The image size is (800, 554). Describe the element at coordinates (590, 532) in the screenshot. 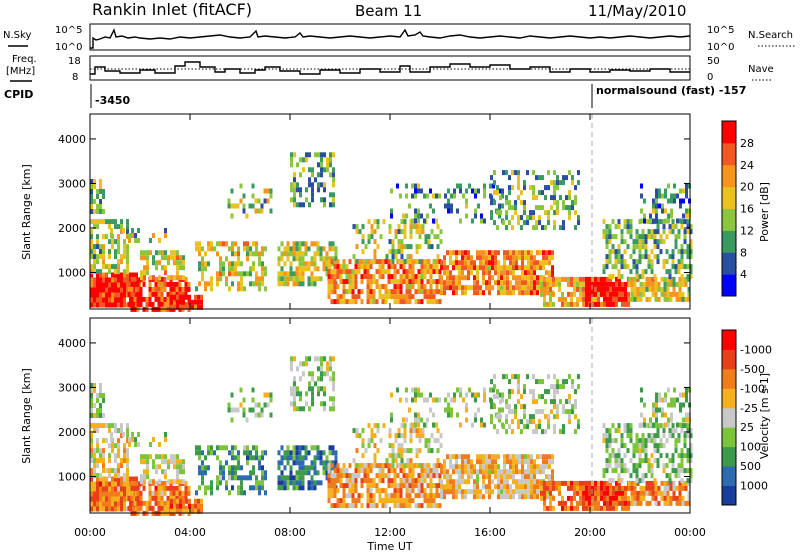

I see `x-tick-label: 20:00` at that location.